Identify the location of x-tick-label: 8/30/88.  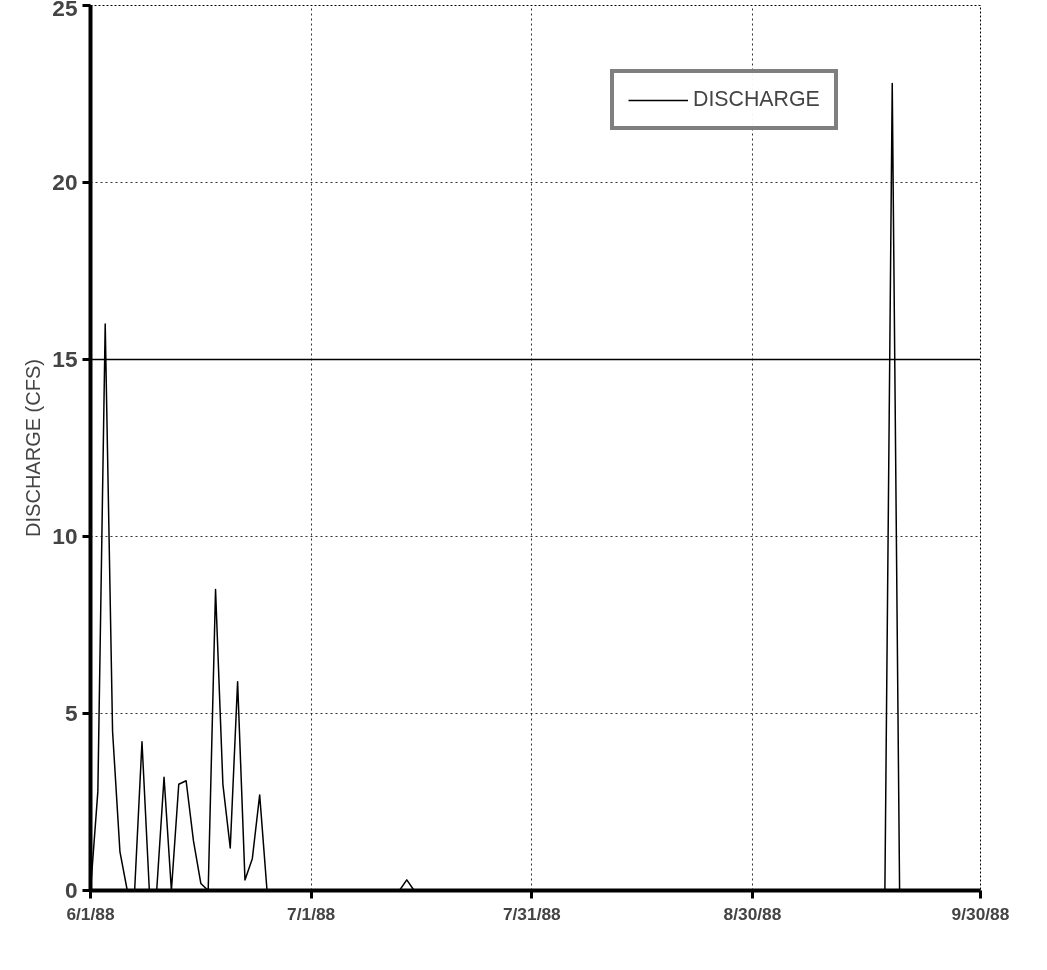
(752, 913).